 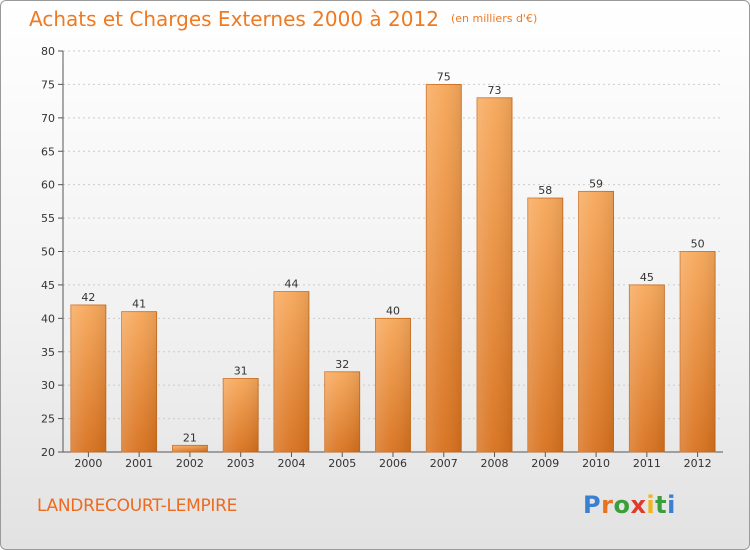 What do you see at coordinates (545, 463) in the screenshot?
I see `x-tick-label: 2009` at bounding box center [545, 463].